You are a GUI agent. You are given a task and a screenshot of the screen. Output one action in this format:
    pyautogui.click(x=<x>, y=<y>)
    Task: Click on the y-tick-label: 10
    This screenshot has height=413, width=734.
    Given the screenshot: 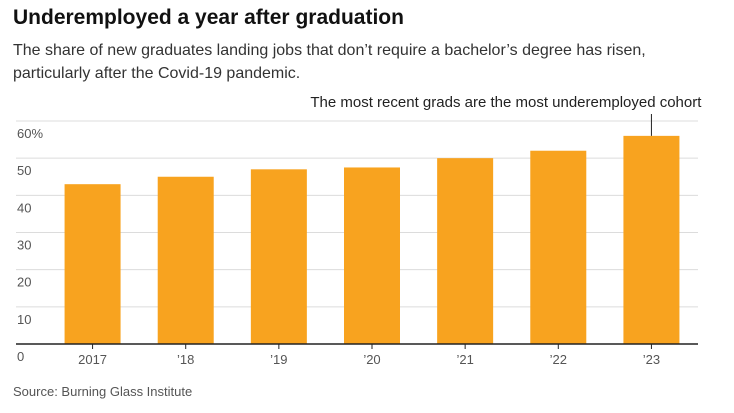 What is the action you would take?
    pyautogui.click(x=24, y=319)
    